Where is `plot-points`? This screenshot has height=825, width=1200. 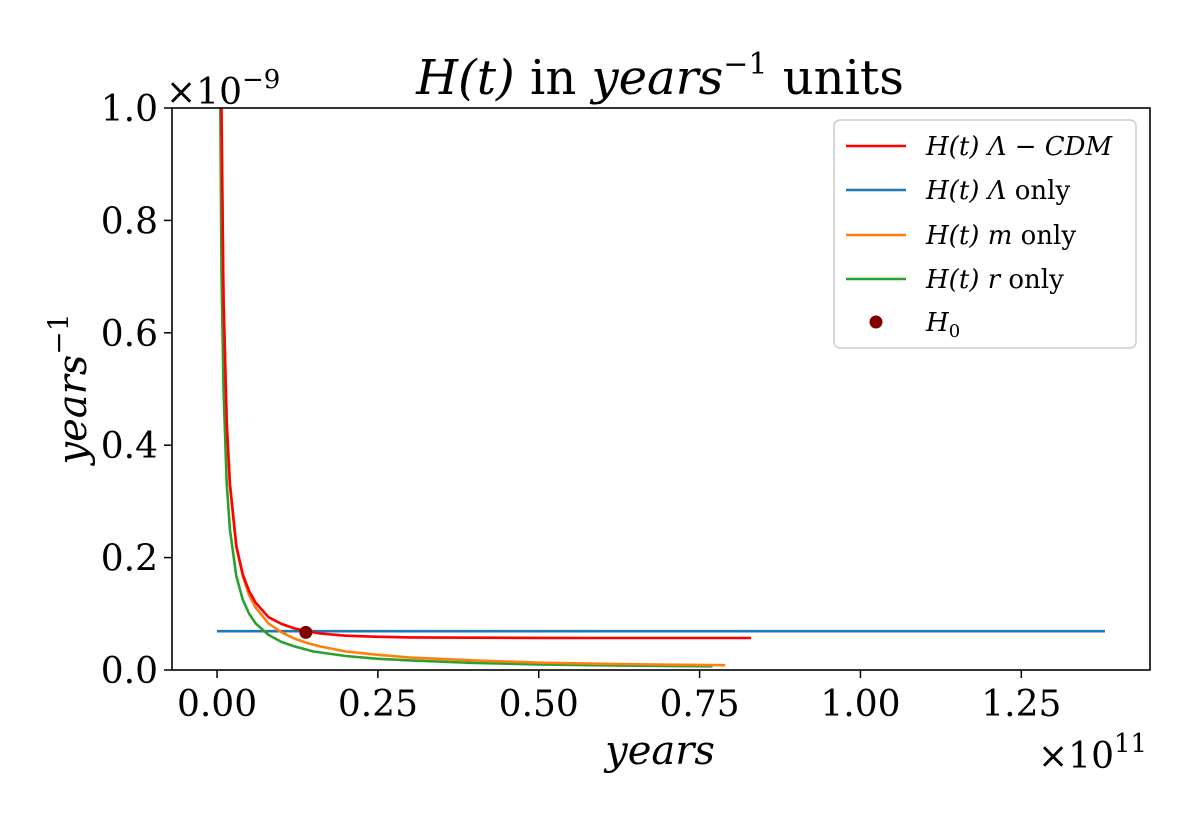
plot-points is located at coordinates (306, 632).